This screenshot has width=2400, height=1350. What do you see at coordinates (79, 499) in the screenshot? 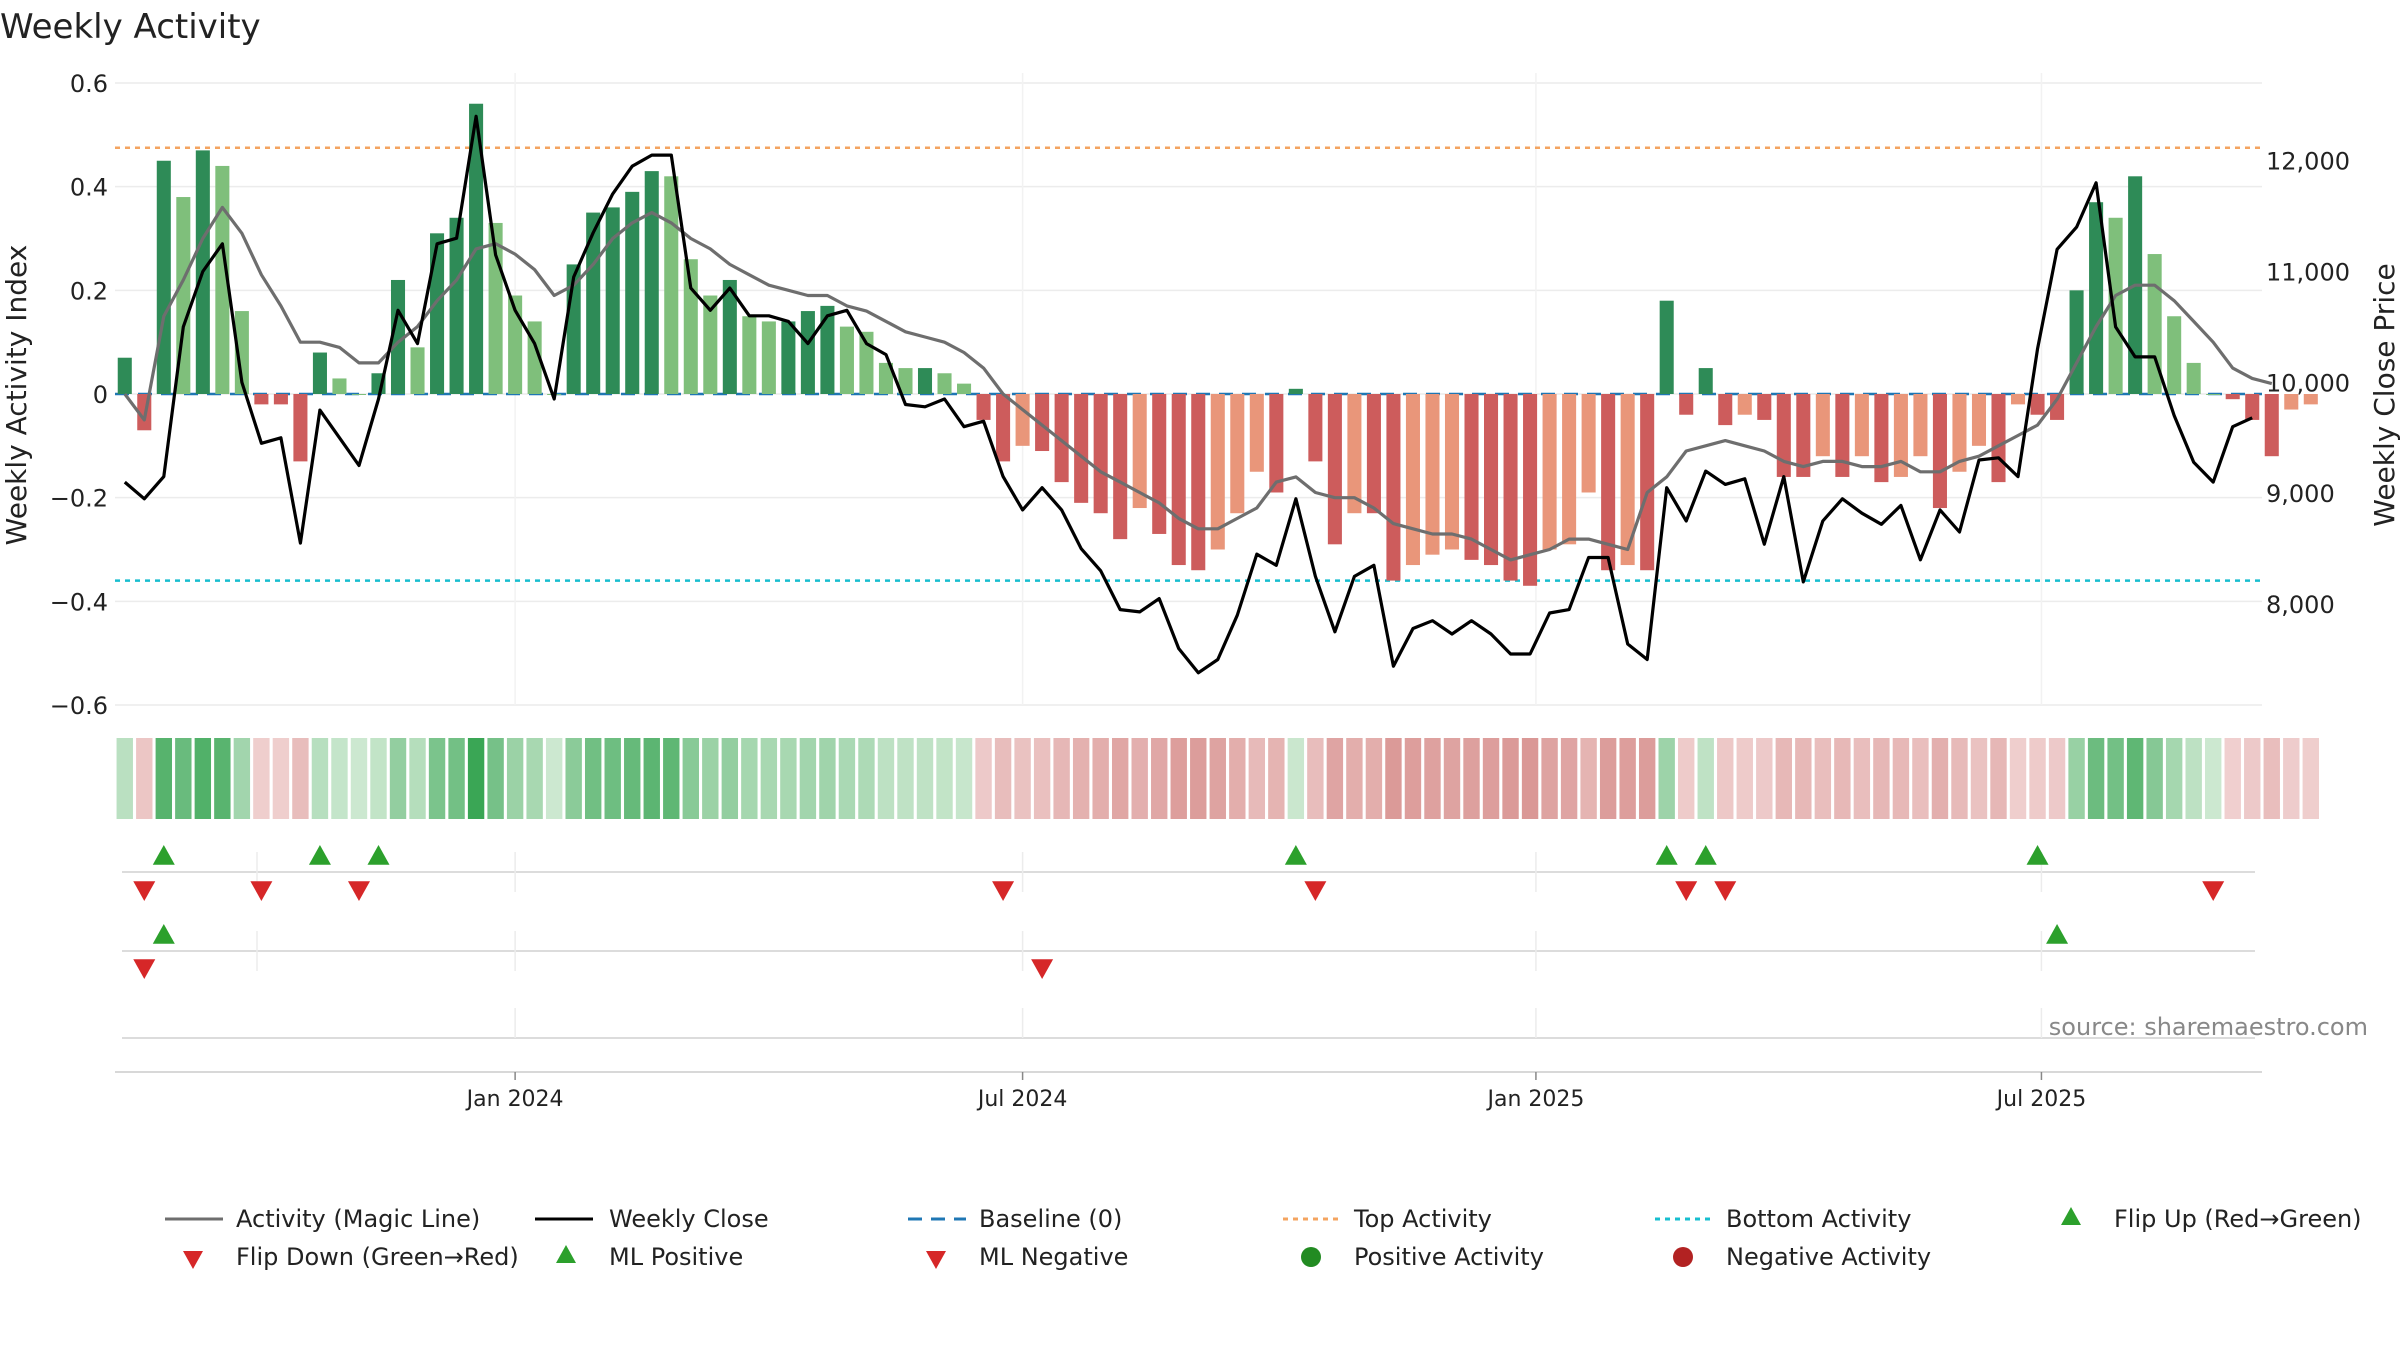
I see `y-left-tick-label: −0.2` at bounding box center [79, 499].